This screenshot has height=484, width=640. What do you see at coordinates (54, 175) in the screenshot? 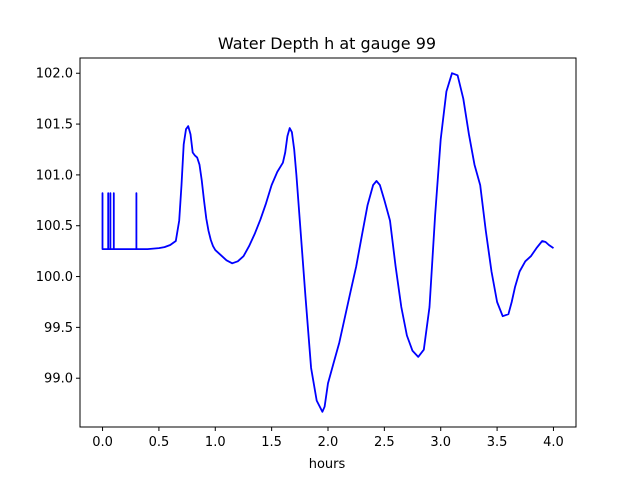
I see `y-tick-label: 101.0` at bounding box center [54, 175].